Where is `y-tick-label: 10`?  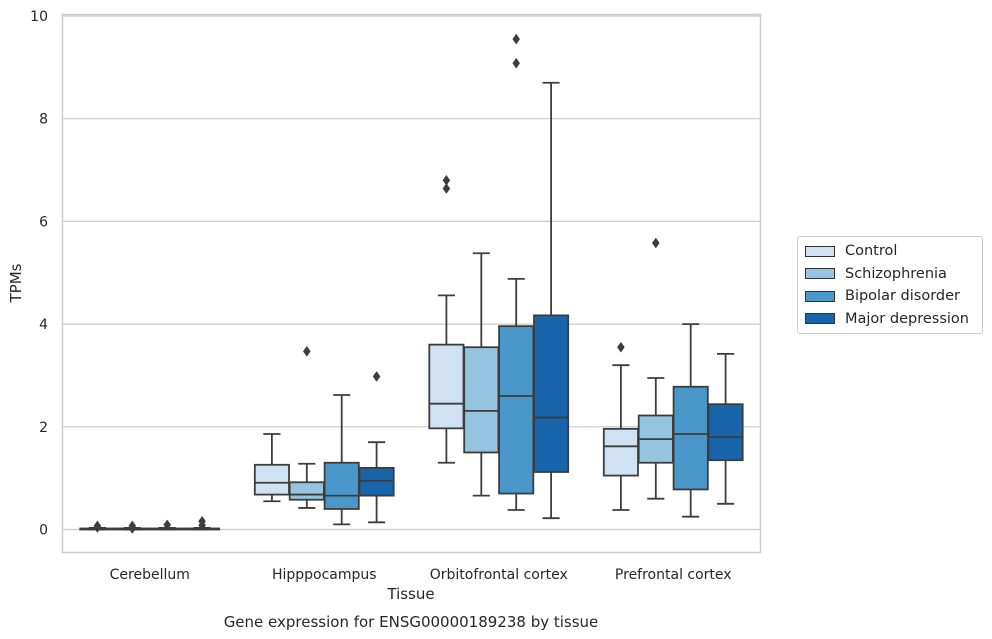 y-tick-label: 10 is located at coordinates (39, 17).